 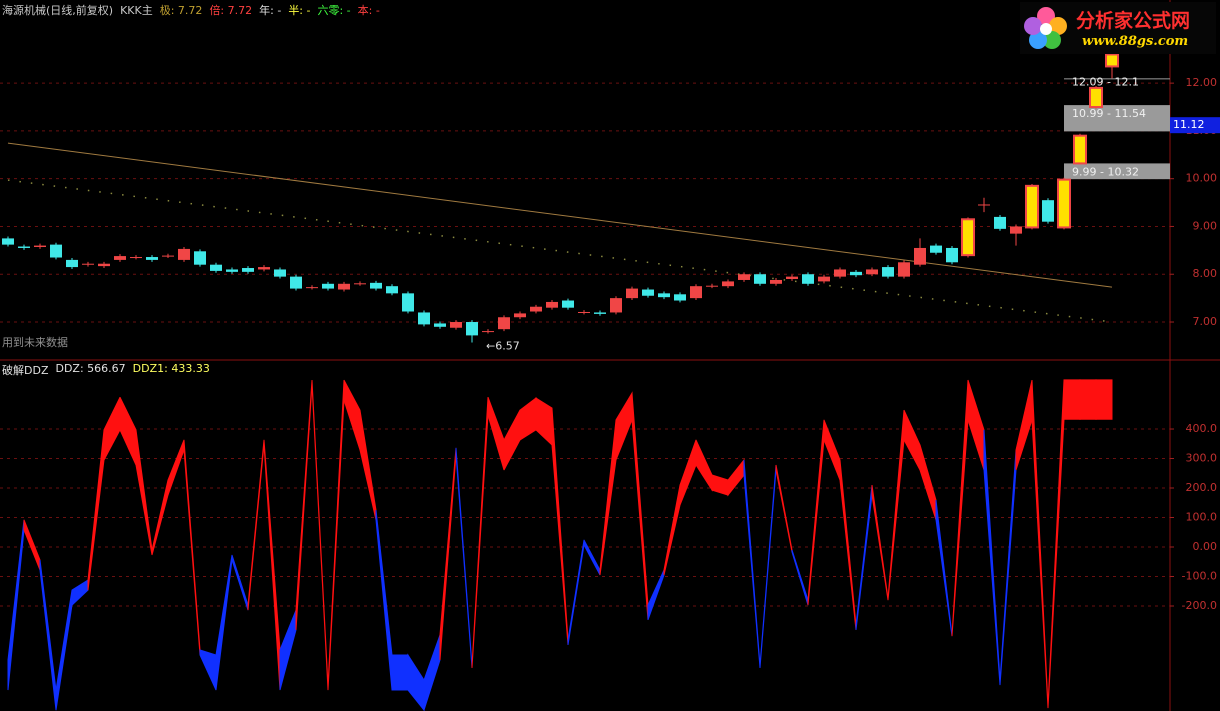 I want to click on header-item: 半: -, so click(x=299, y=10).